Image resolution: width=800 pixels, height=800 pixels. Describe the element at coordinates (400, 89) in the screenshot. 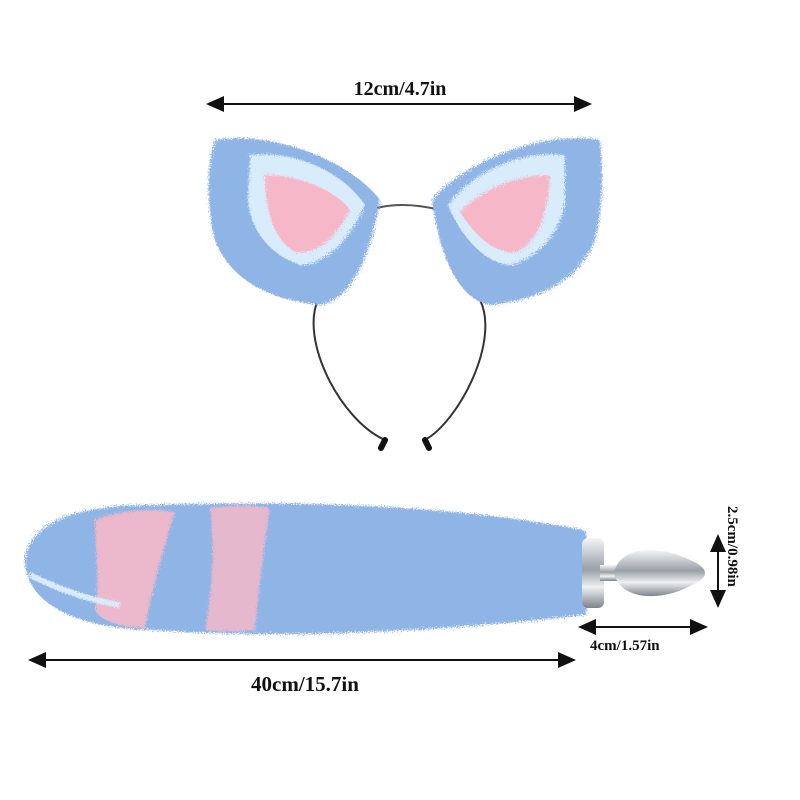

I see `ears-width-label: 12cm/4.7in` at that location.